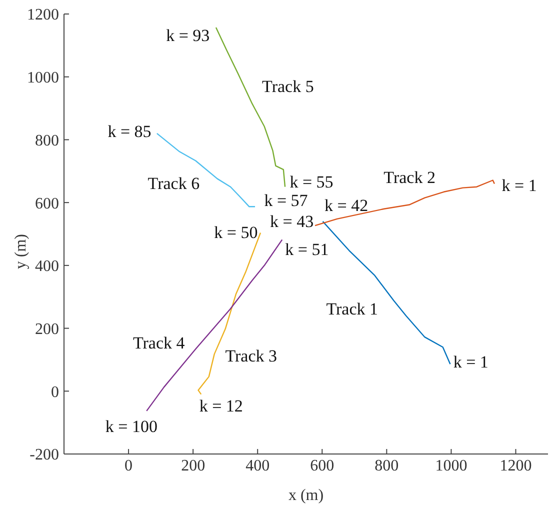  Describe the element at coordinates (55, 392) in the screenshot. I see `y-tick-label: 0` at that location.